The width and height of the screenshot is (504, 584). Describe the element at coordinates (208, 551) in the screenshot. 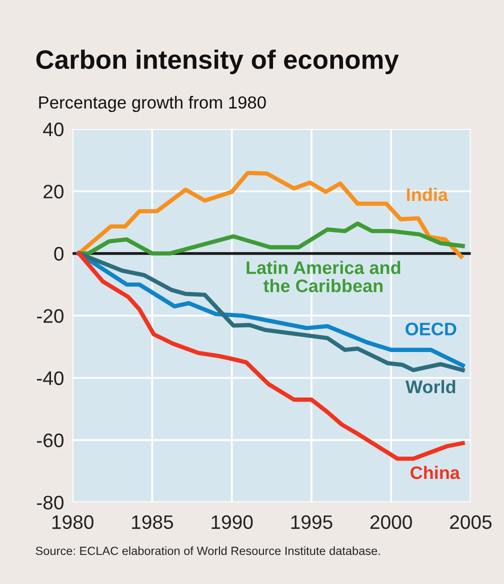

I see `source-note: Source: ECLAC elaboration of World Resource Institute database.` at that location.